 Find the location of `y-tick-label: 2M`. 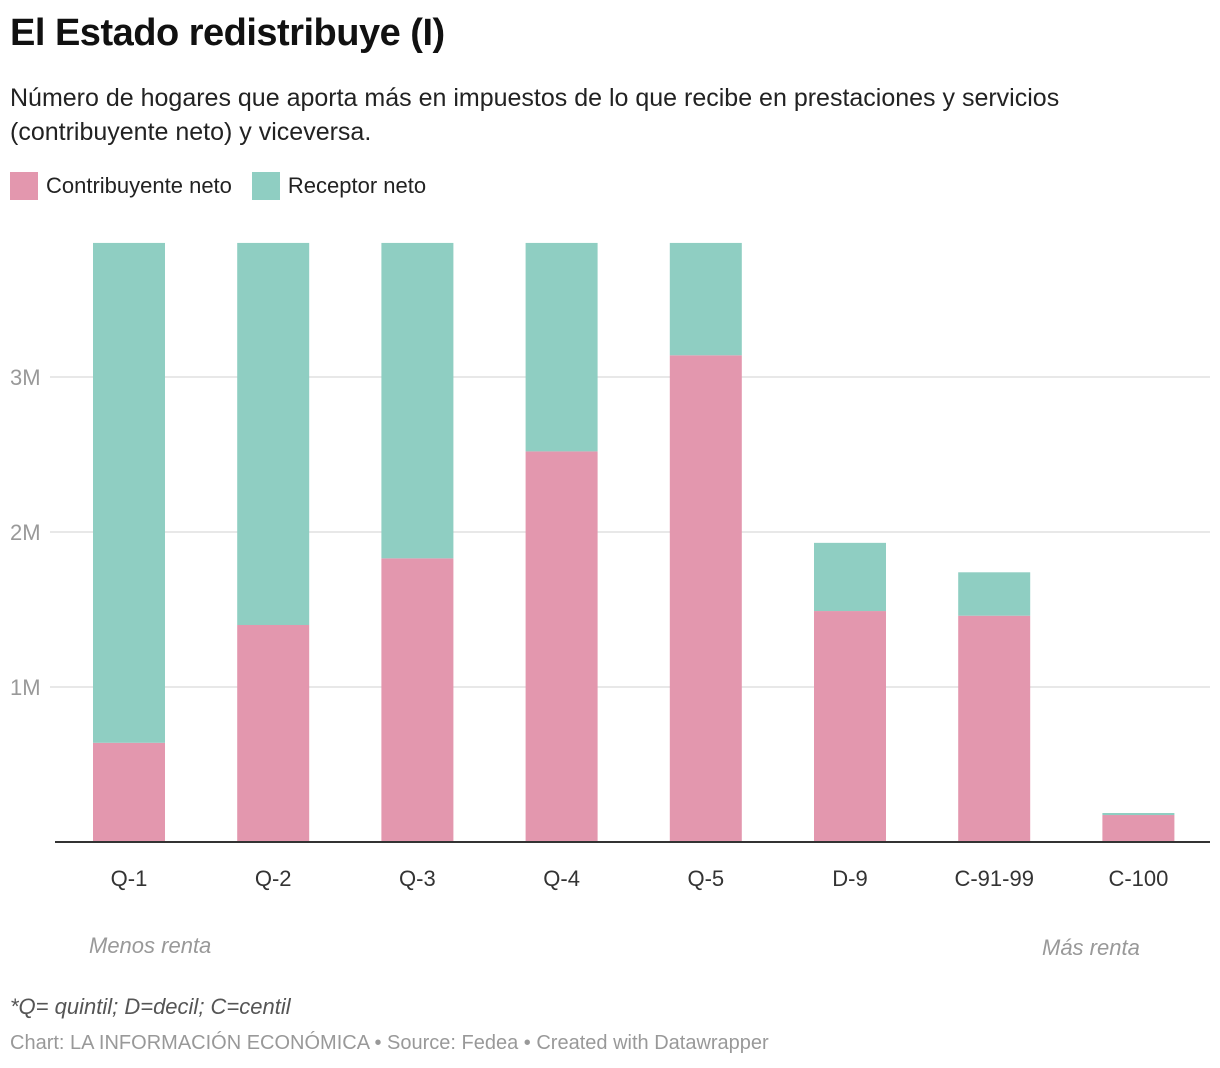

y-tick-label: 2M is located at coordinates (25, 532).